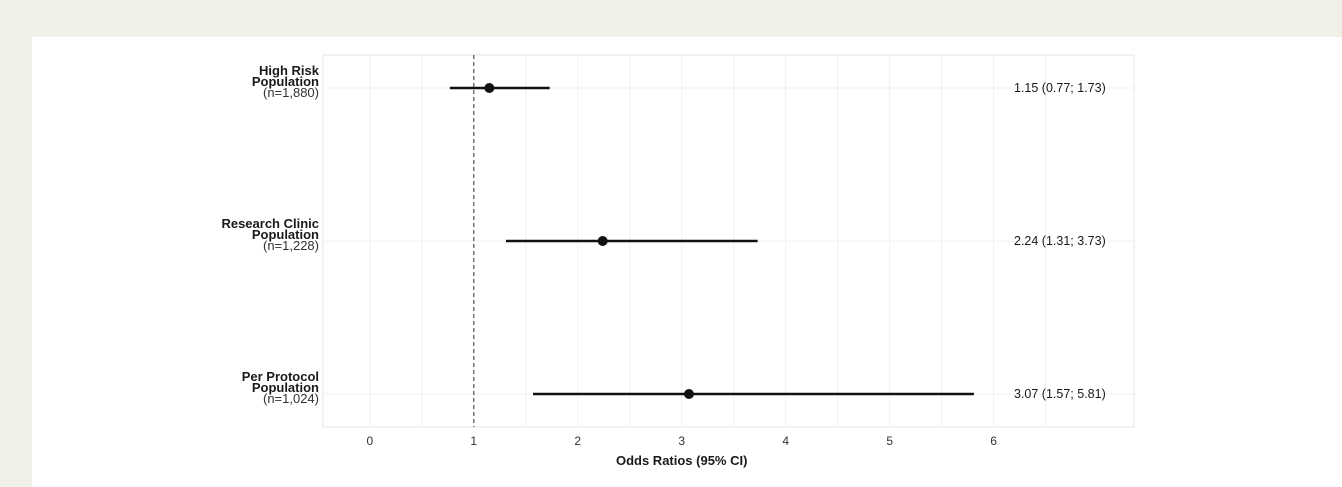 The image size is (1342, 487). I want to click on x-axis-title: Odds Ratios (95% CI), so click(681, 460).